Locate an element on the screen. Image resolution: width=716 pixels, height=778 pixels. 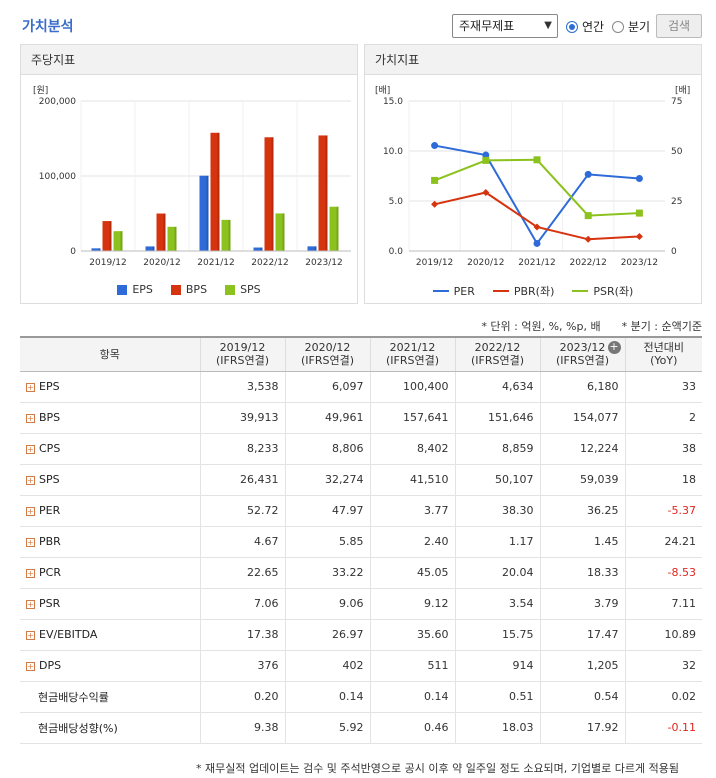
table-row: + CPS 8,233 8,806 8,402 8,859 12,224 38 is located at coordinates (361, 449).